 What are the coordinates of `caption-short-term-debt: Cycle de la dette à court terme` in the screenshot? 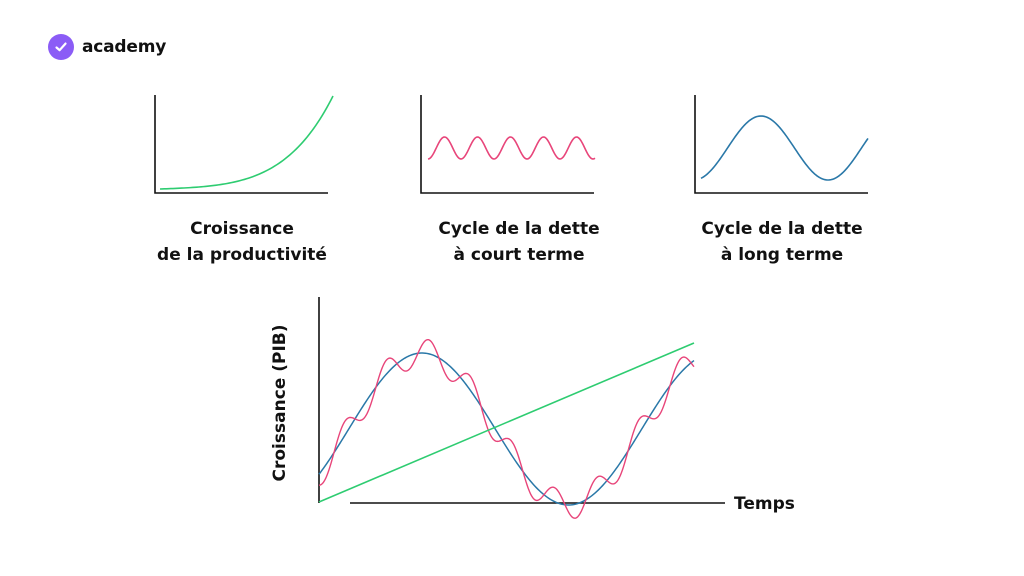 It's located at (519, 242).